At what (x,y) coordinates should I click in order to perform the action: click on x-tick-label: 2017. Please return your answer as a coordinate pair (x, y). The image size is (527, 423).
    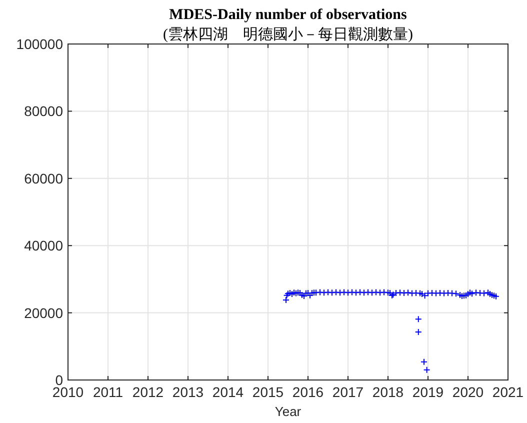
    Looking at the image, I should click on (348, 392).